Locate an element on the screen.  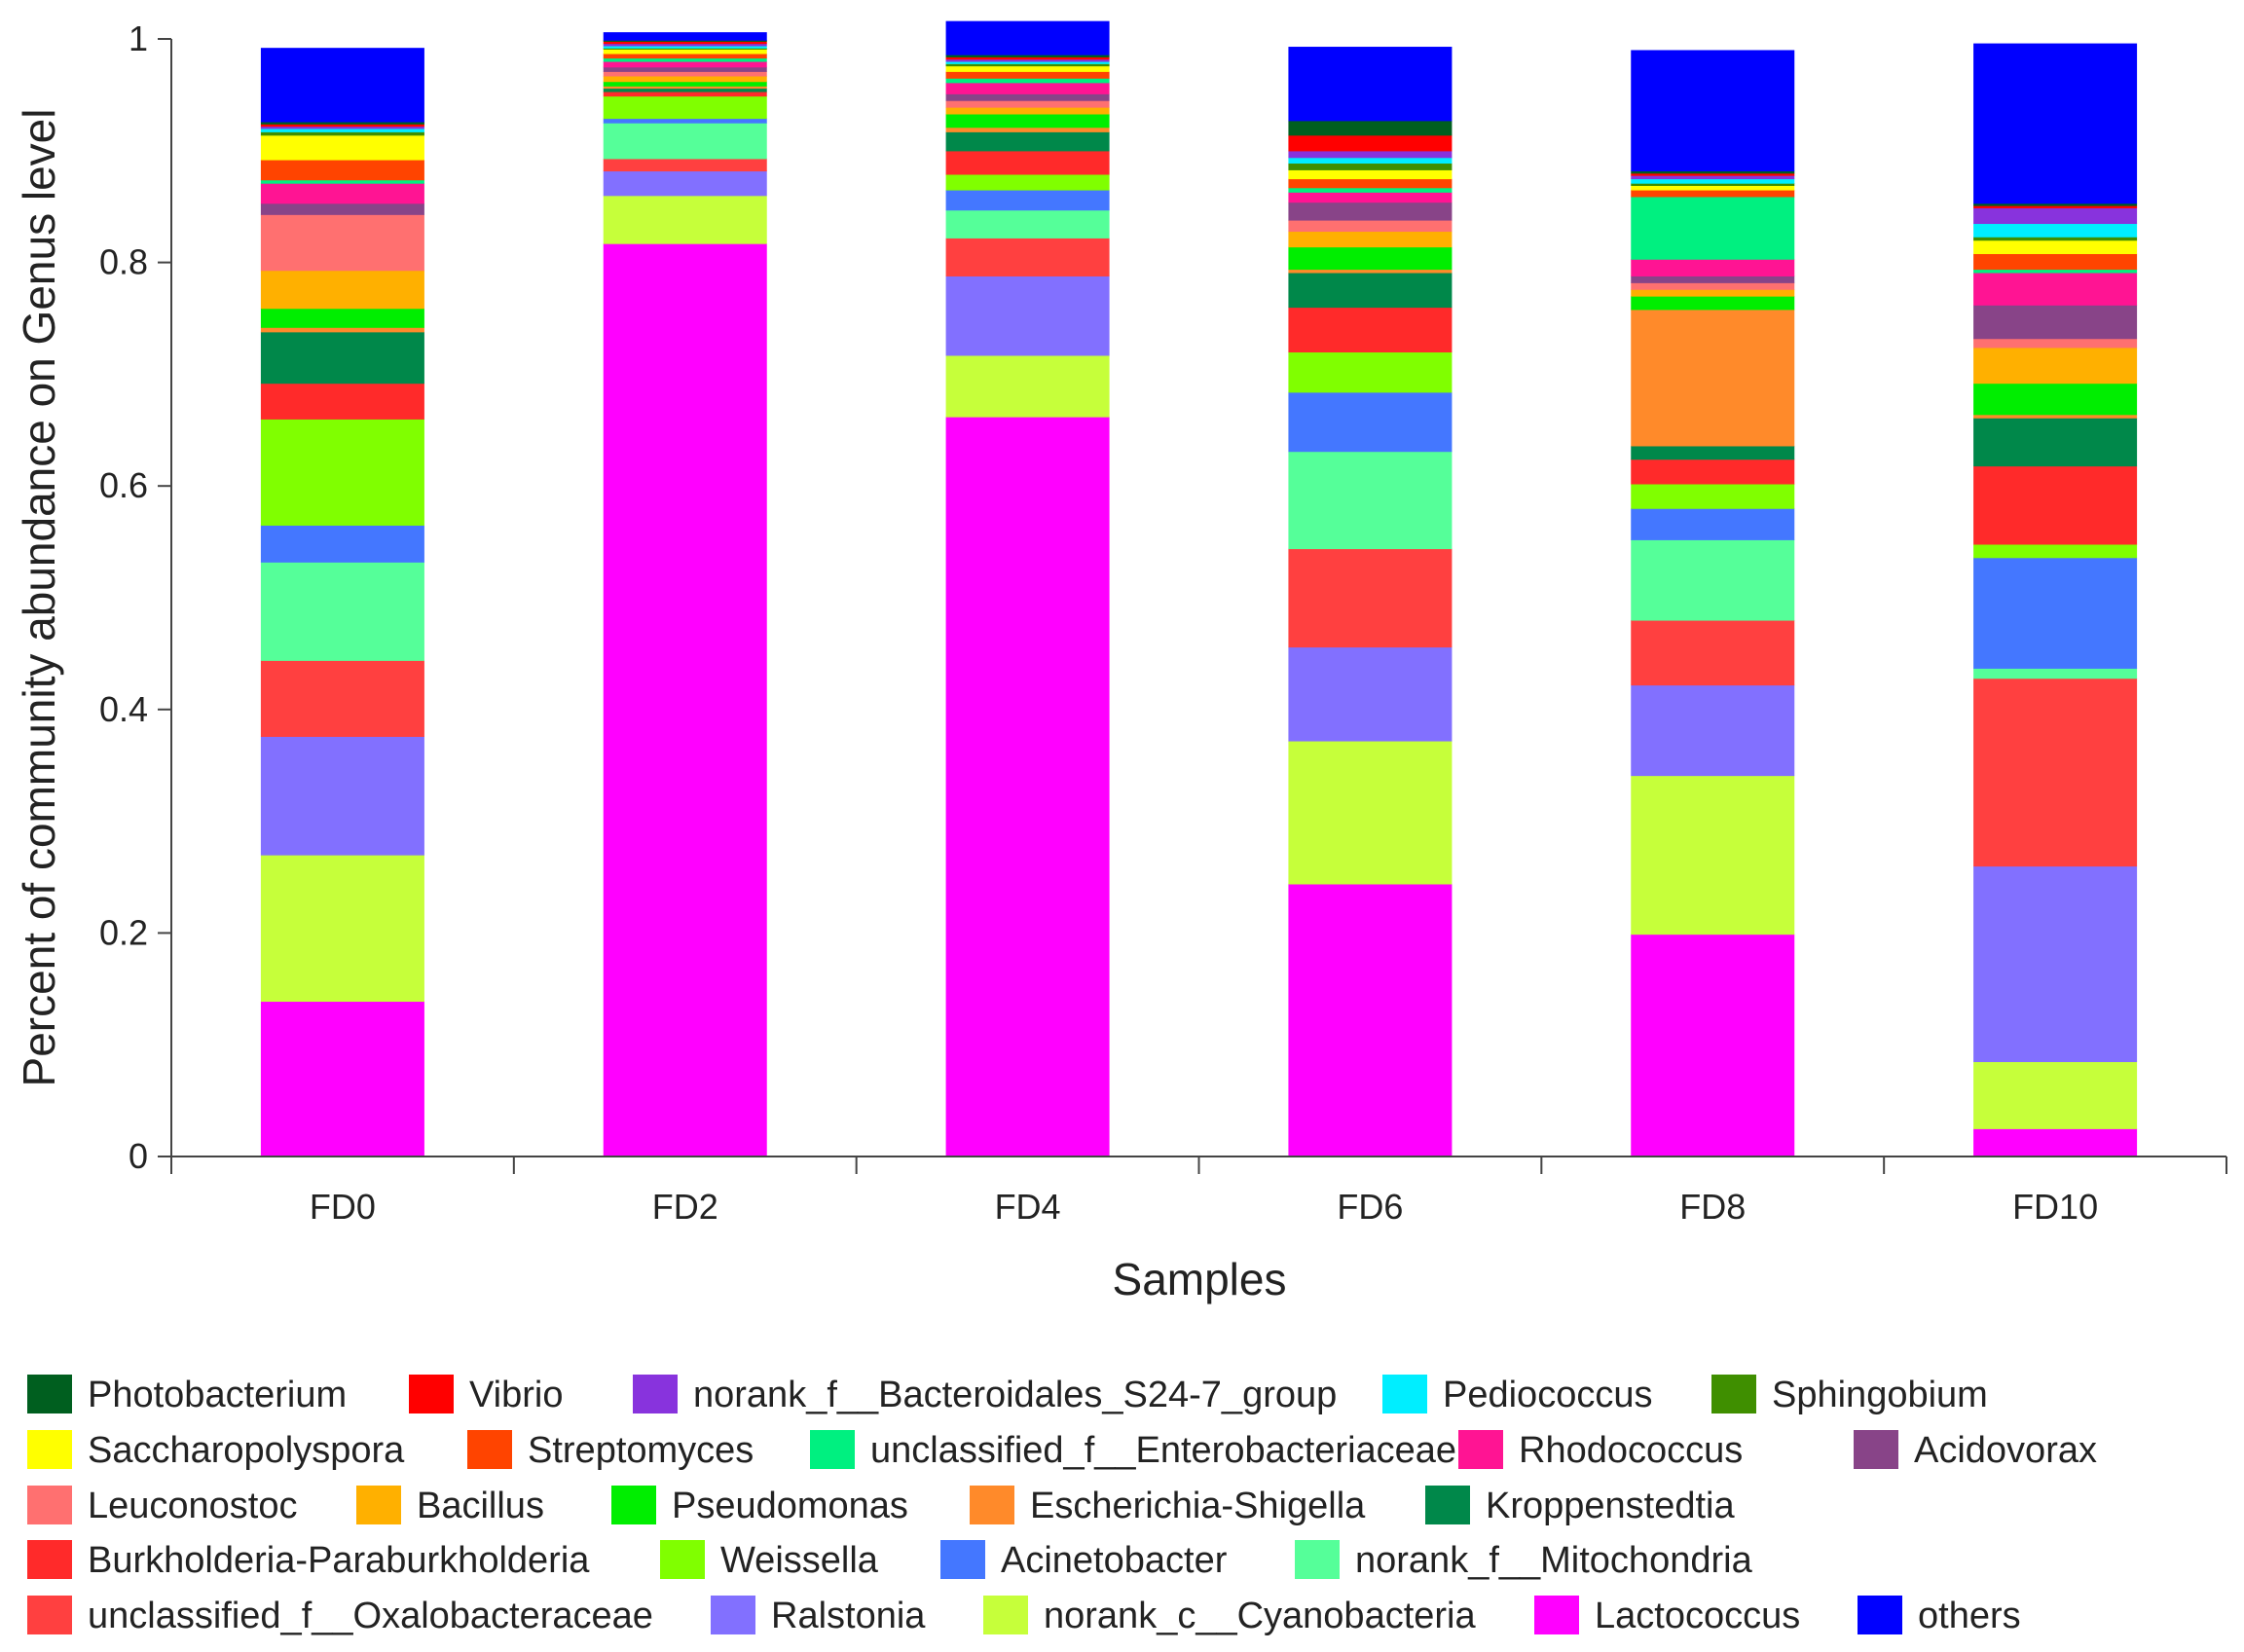
legend-item: Pediococcus is located at coordinates (1517, 1395).